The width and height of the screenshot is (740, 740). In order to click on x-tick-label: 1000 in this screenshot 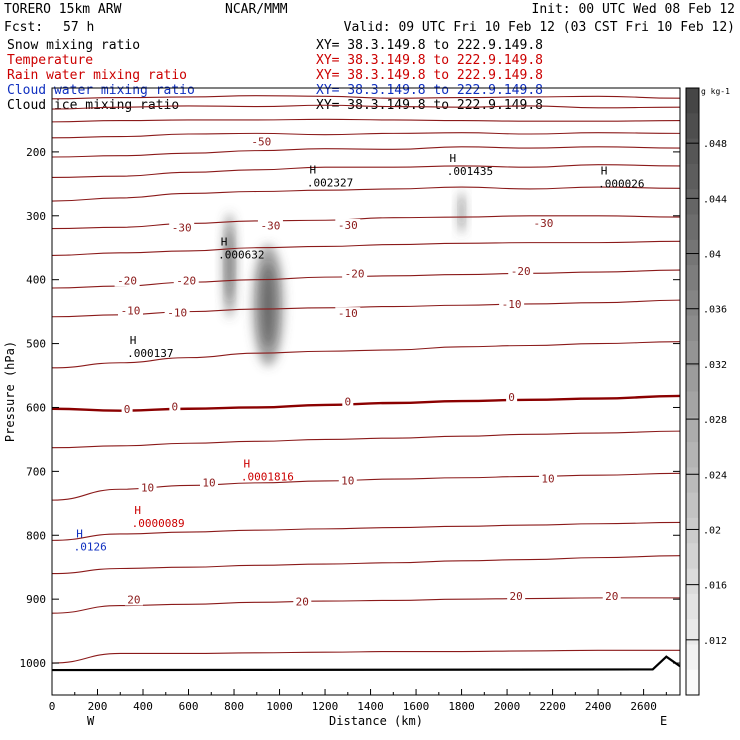, I will do `click(279, 706)`.